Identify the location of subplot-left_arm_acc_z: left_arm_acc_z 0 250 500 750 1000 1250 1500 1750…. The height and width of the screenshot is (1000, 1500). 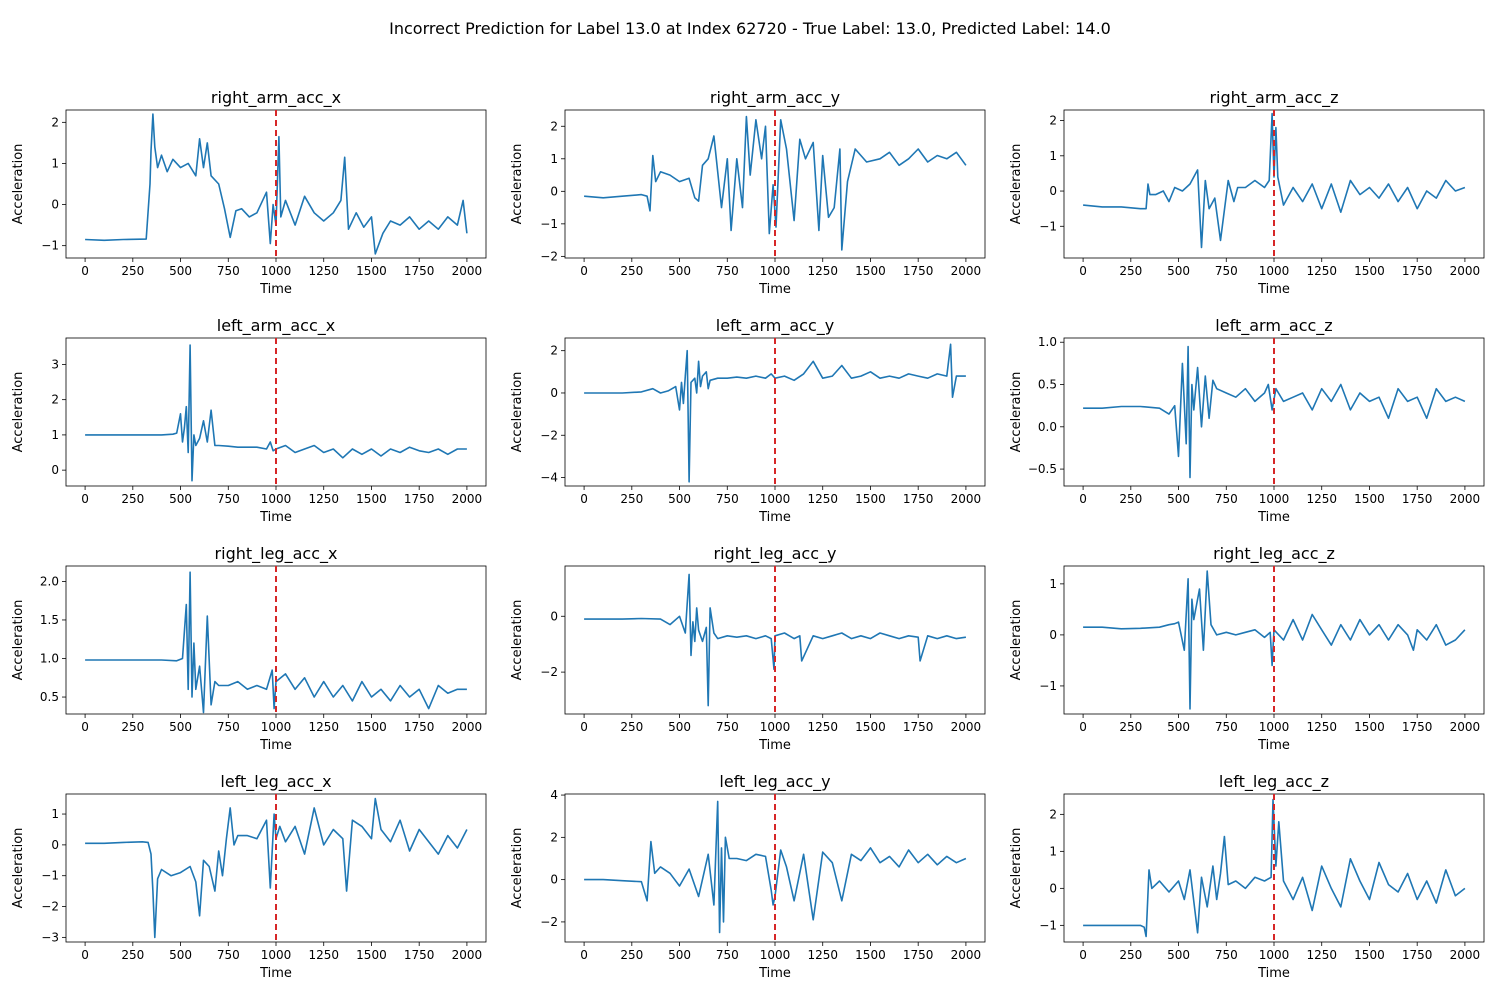
(1247, 420).